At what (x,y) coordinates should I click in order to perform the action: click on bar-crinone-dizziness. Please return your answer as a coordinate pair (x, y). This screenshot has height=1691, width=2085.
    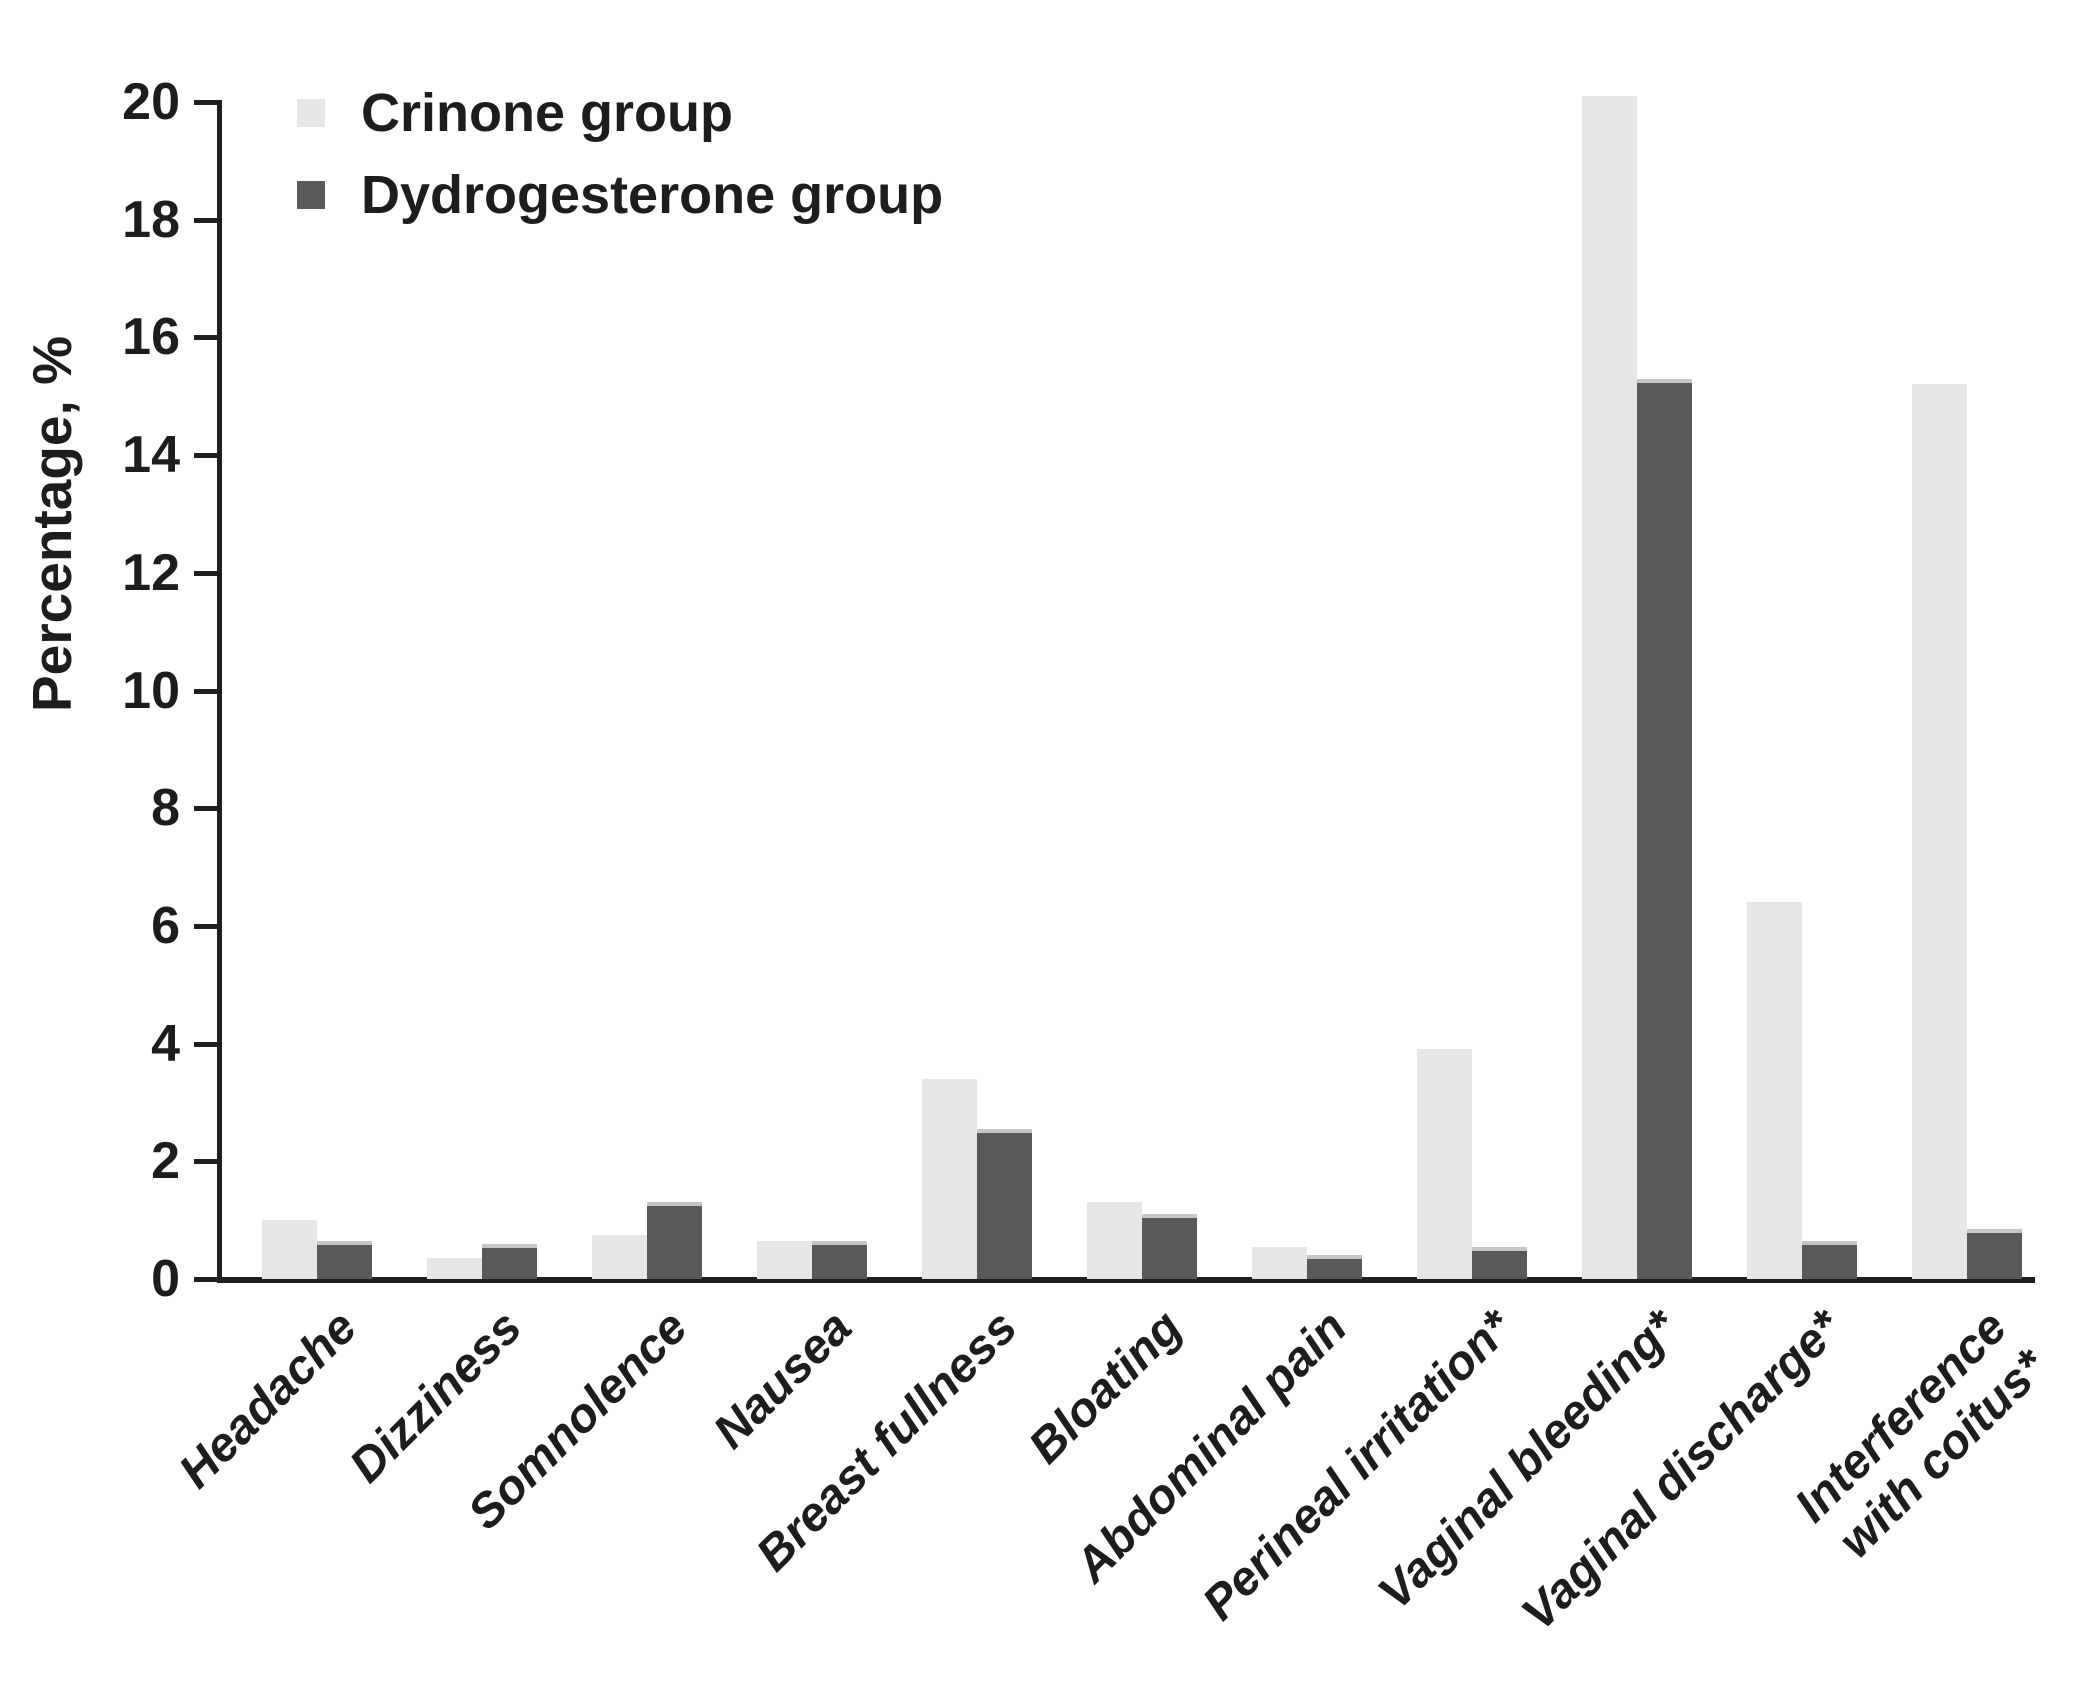
    Looking at the image, I should click on (454, 1268).